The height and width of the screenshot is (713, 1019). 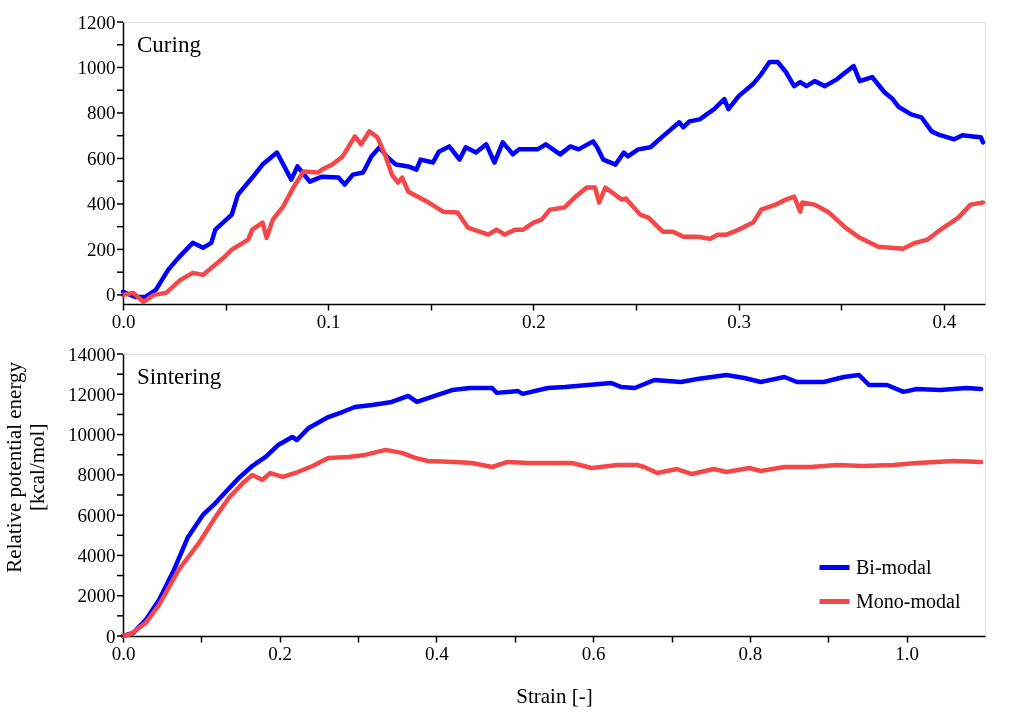 I want to click on y-tick-label: 400, so click(x=101, y=204).